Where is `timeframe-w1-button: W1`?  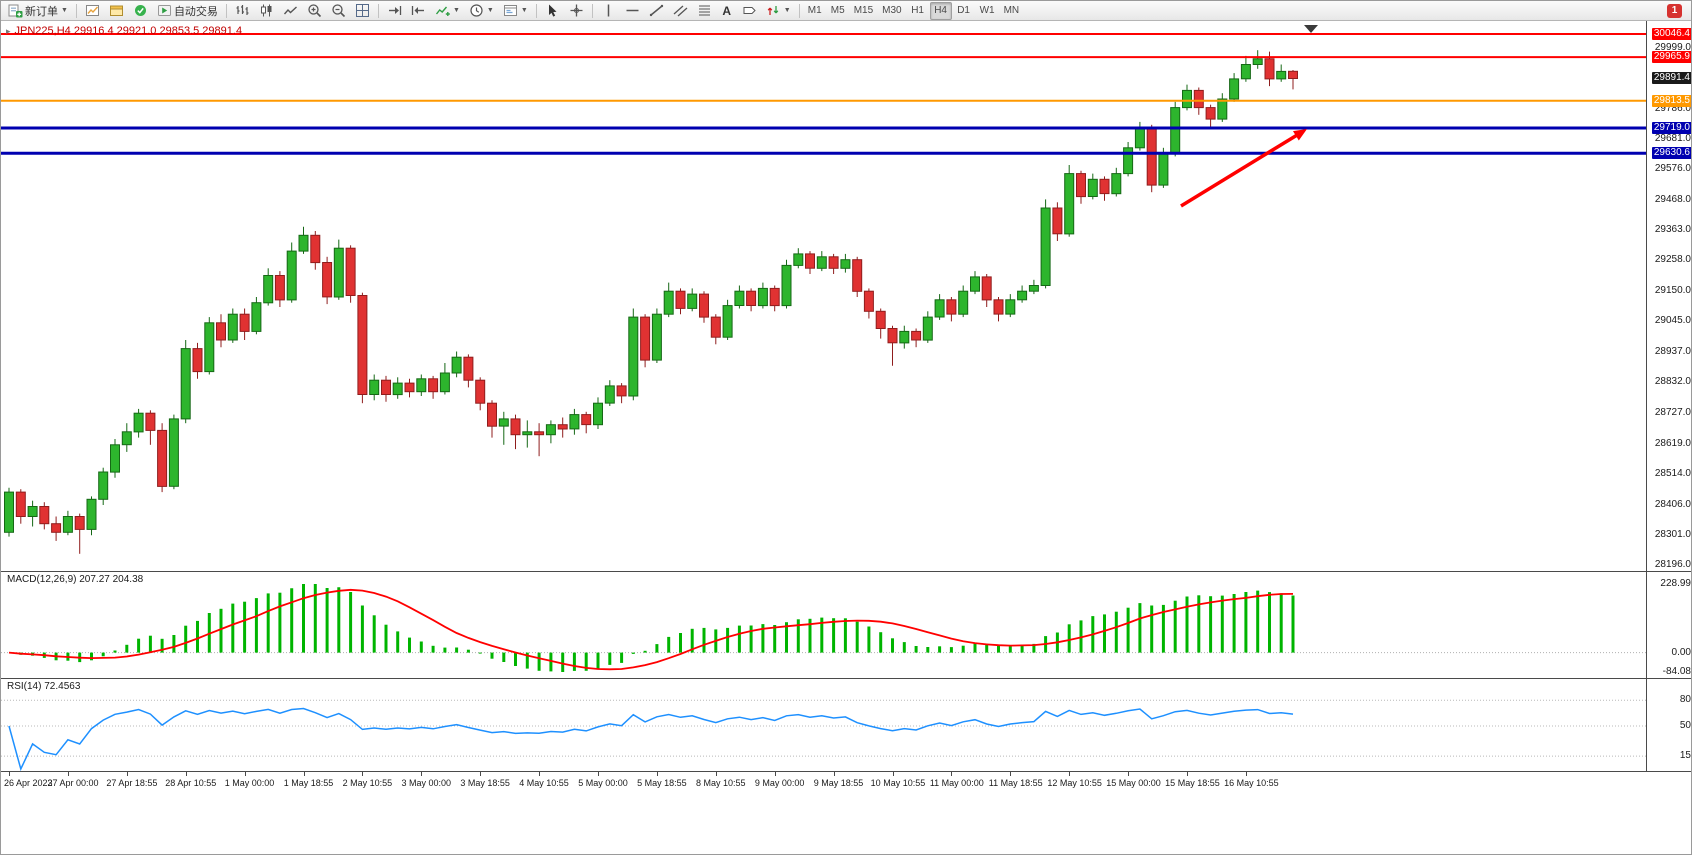 timeframe-w1-button: W1 is located at coordinates (987, 10).